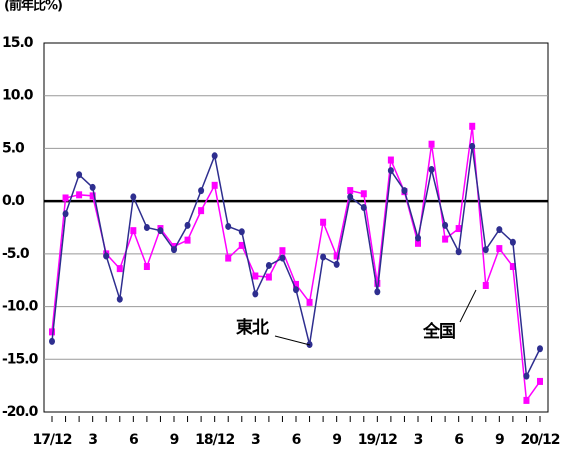 Image resolution: width=563 pixels, height=450 pixels. Describe the element at coordinates (20, 307) in the screenshot. I see `y-tick-label: -10.0` at that location.